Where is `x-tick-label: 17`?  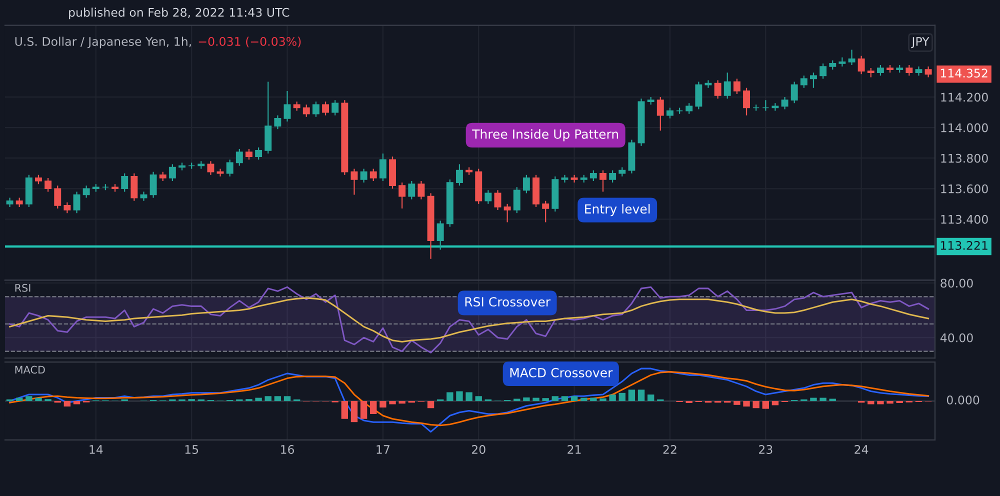 x-tick-label: 17 is located at coordinates (383, 449).